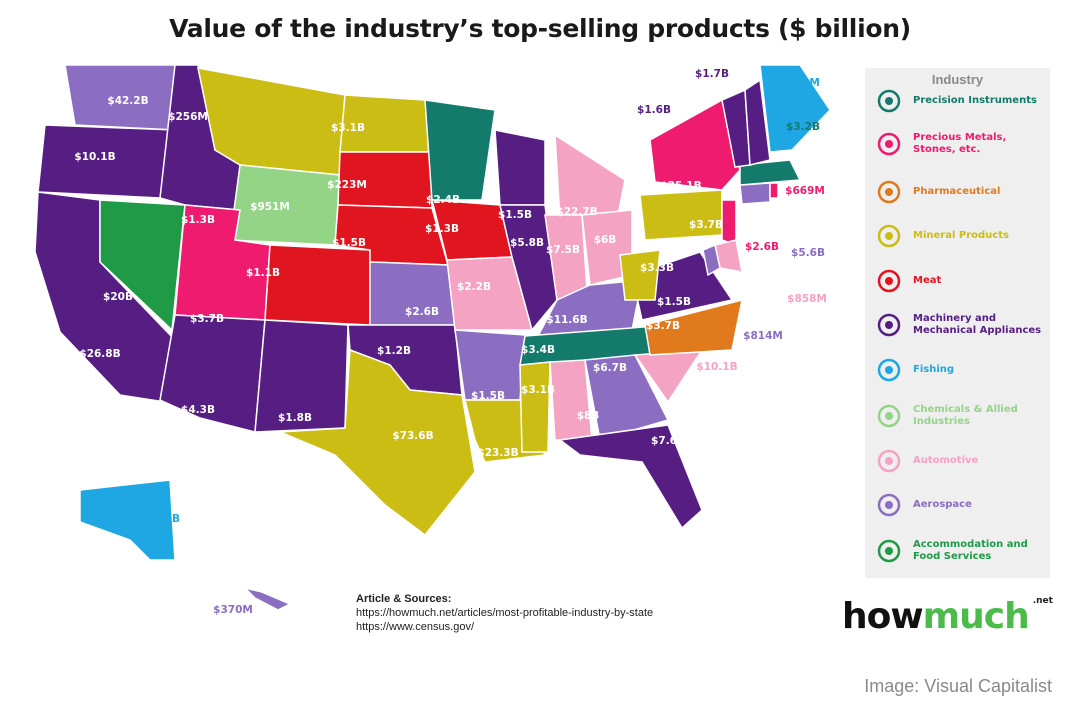  Describe the element at coordinates (100, 354) in the screenshot. I see `state-value-label: $26.8B` at that location.